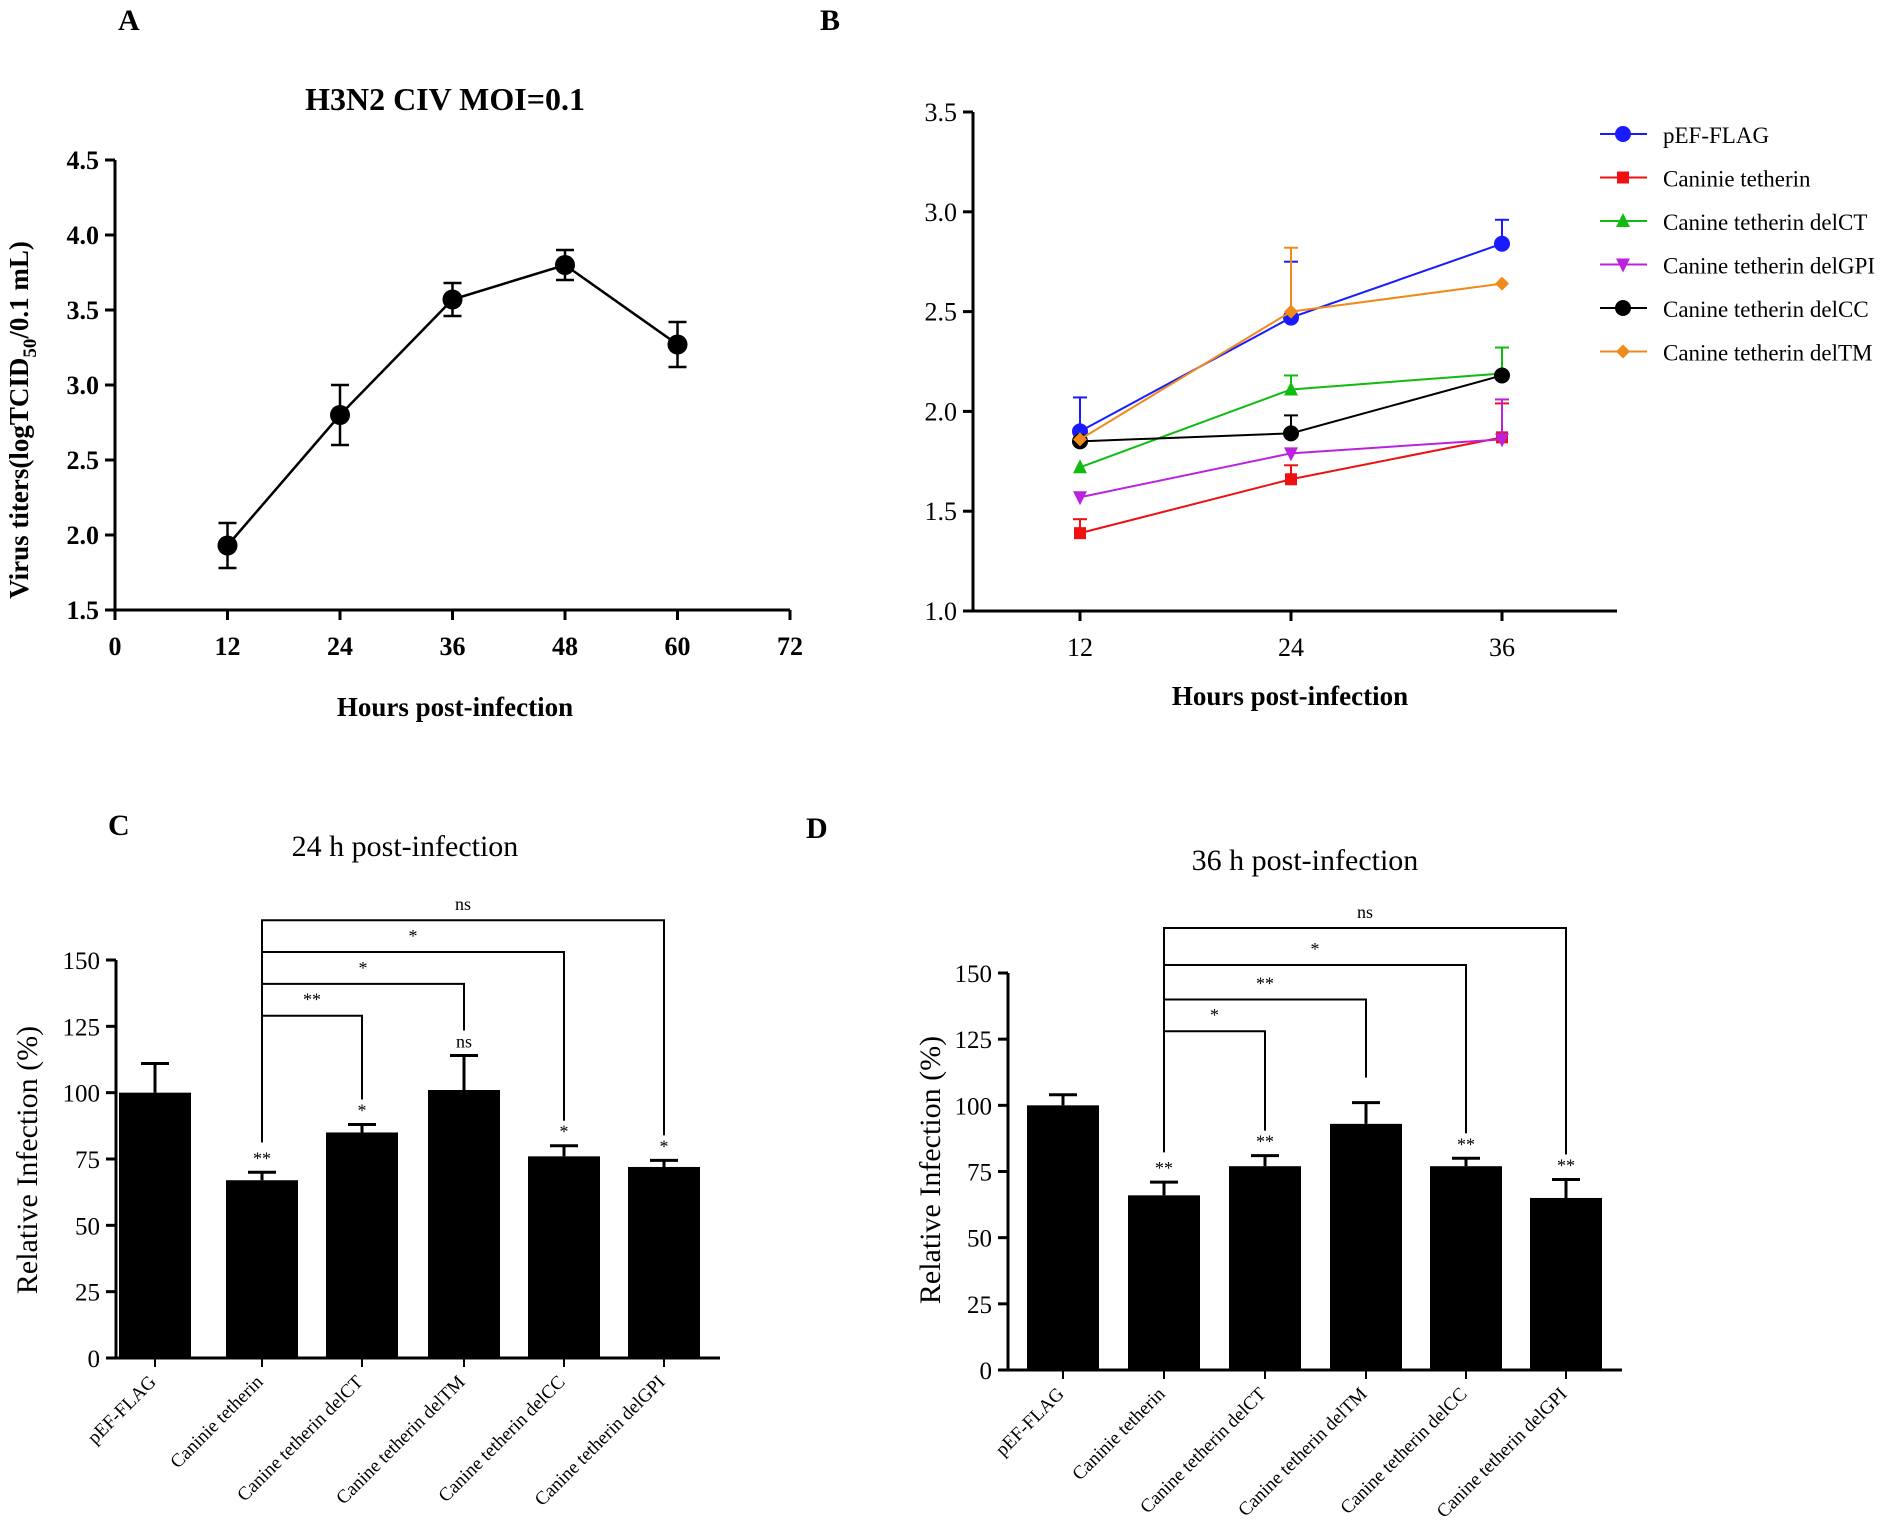  Describe the element at coordinates (82, 961) in the screenshot. I see `y-tick-label: 150` at that location.